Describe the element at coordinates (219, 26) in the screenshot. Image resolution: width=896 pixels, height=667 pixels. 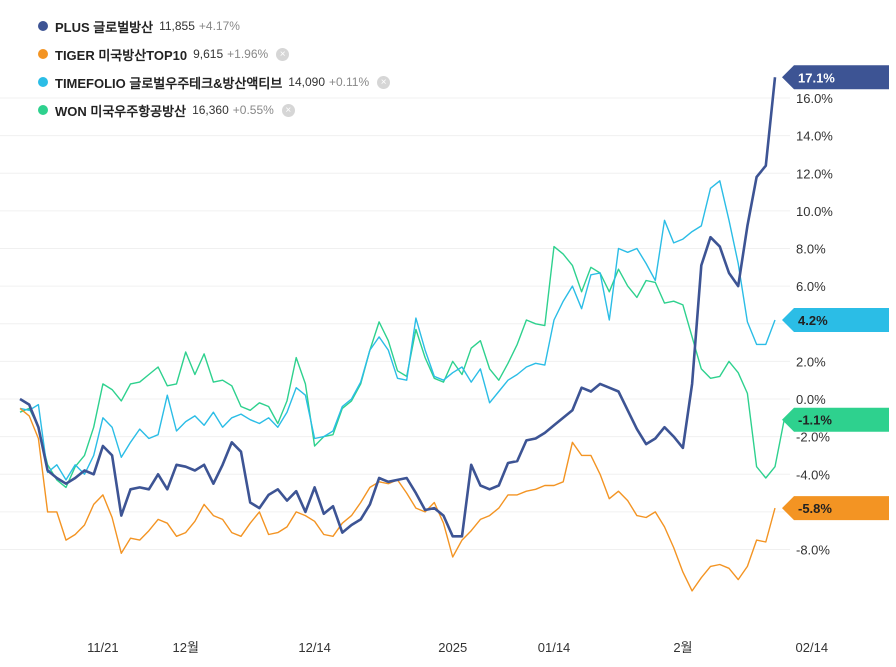
I see `legend-change: +4.17%` at that location.